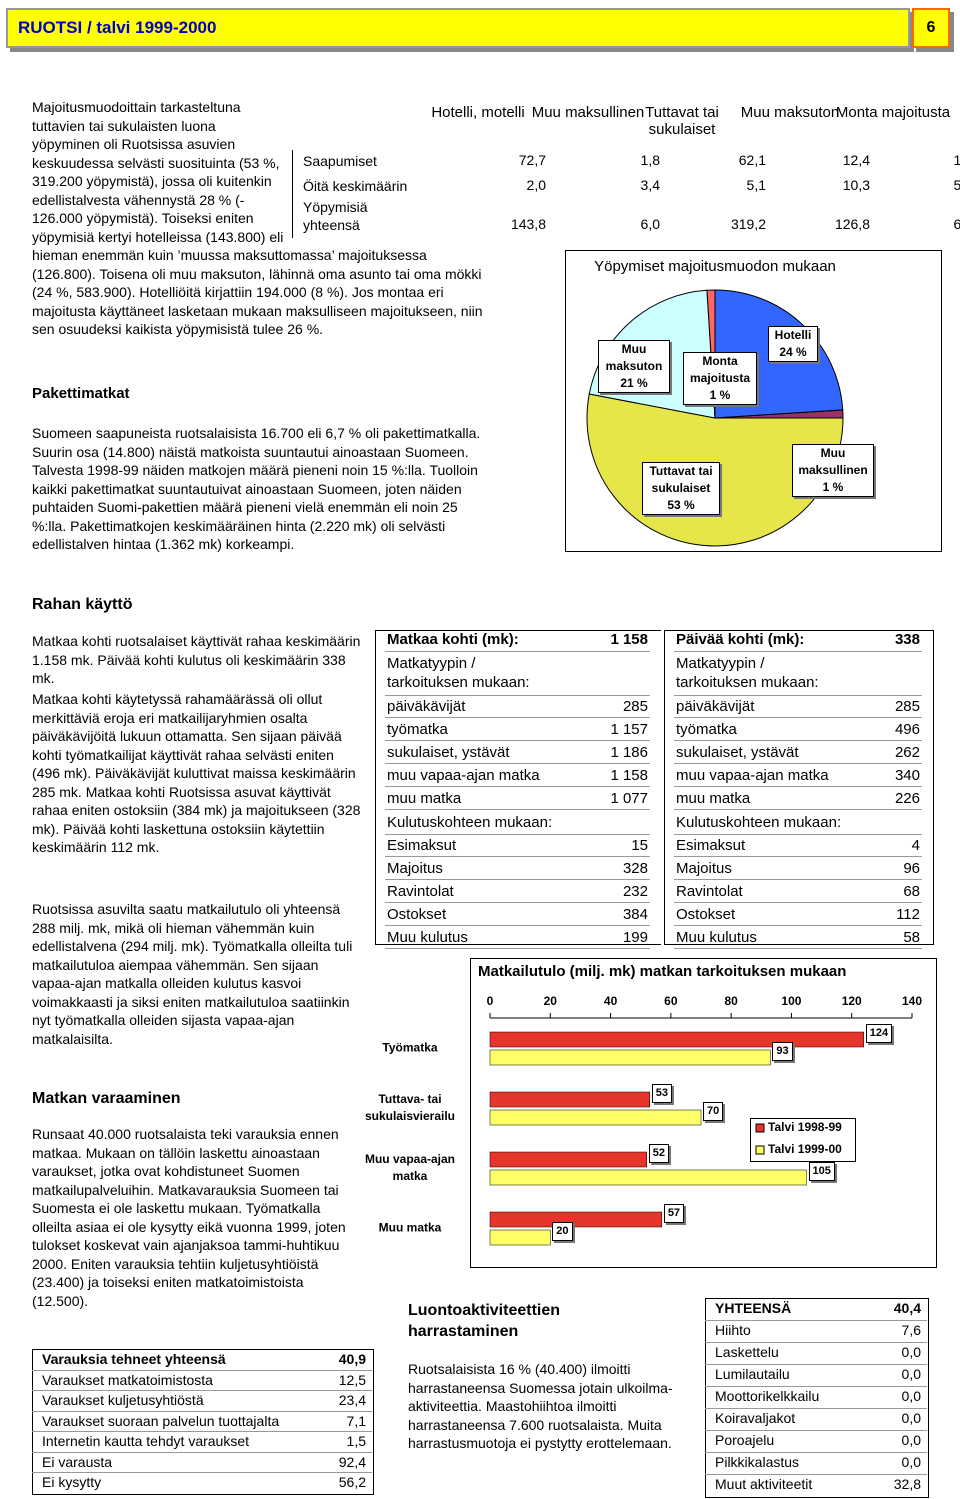  What do you see at coordinates (764, 1484) in the screenshot?
I see `row-label: Muut aktiviteetit` at bounding box center [764, 1484].